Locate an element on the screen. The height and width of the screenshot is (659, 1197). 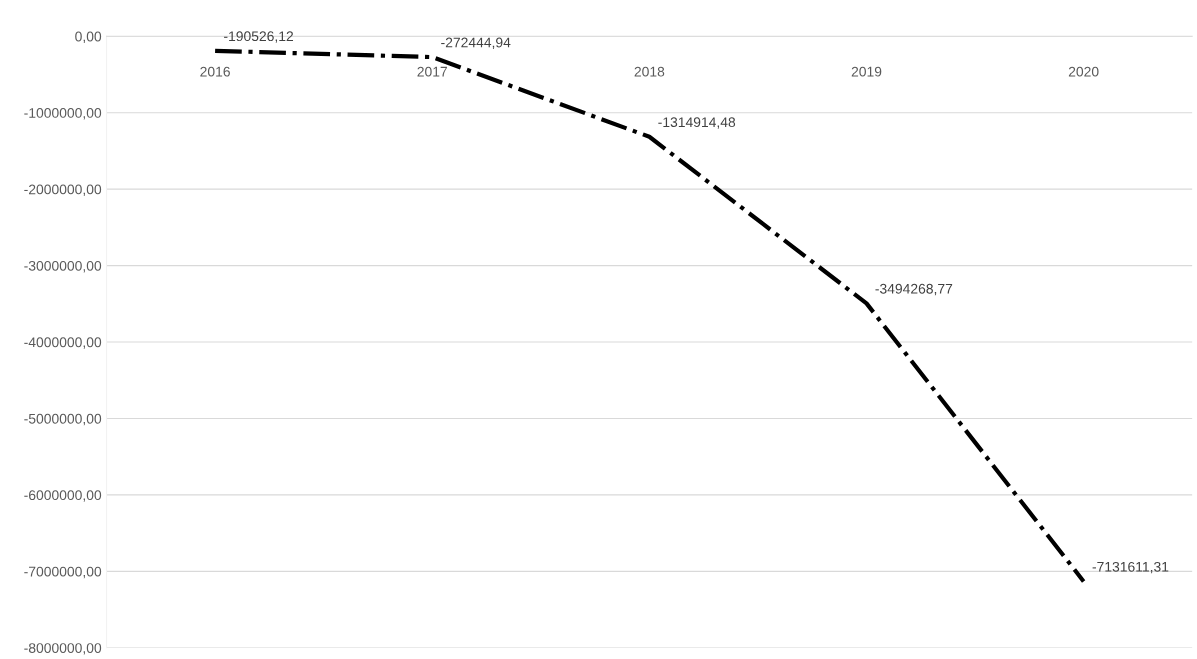
x-tick-label: 2019 is located at coordinates (866, 71).